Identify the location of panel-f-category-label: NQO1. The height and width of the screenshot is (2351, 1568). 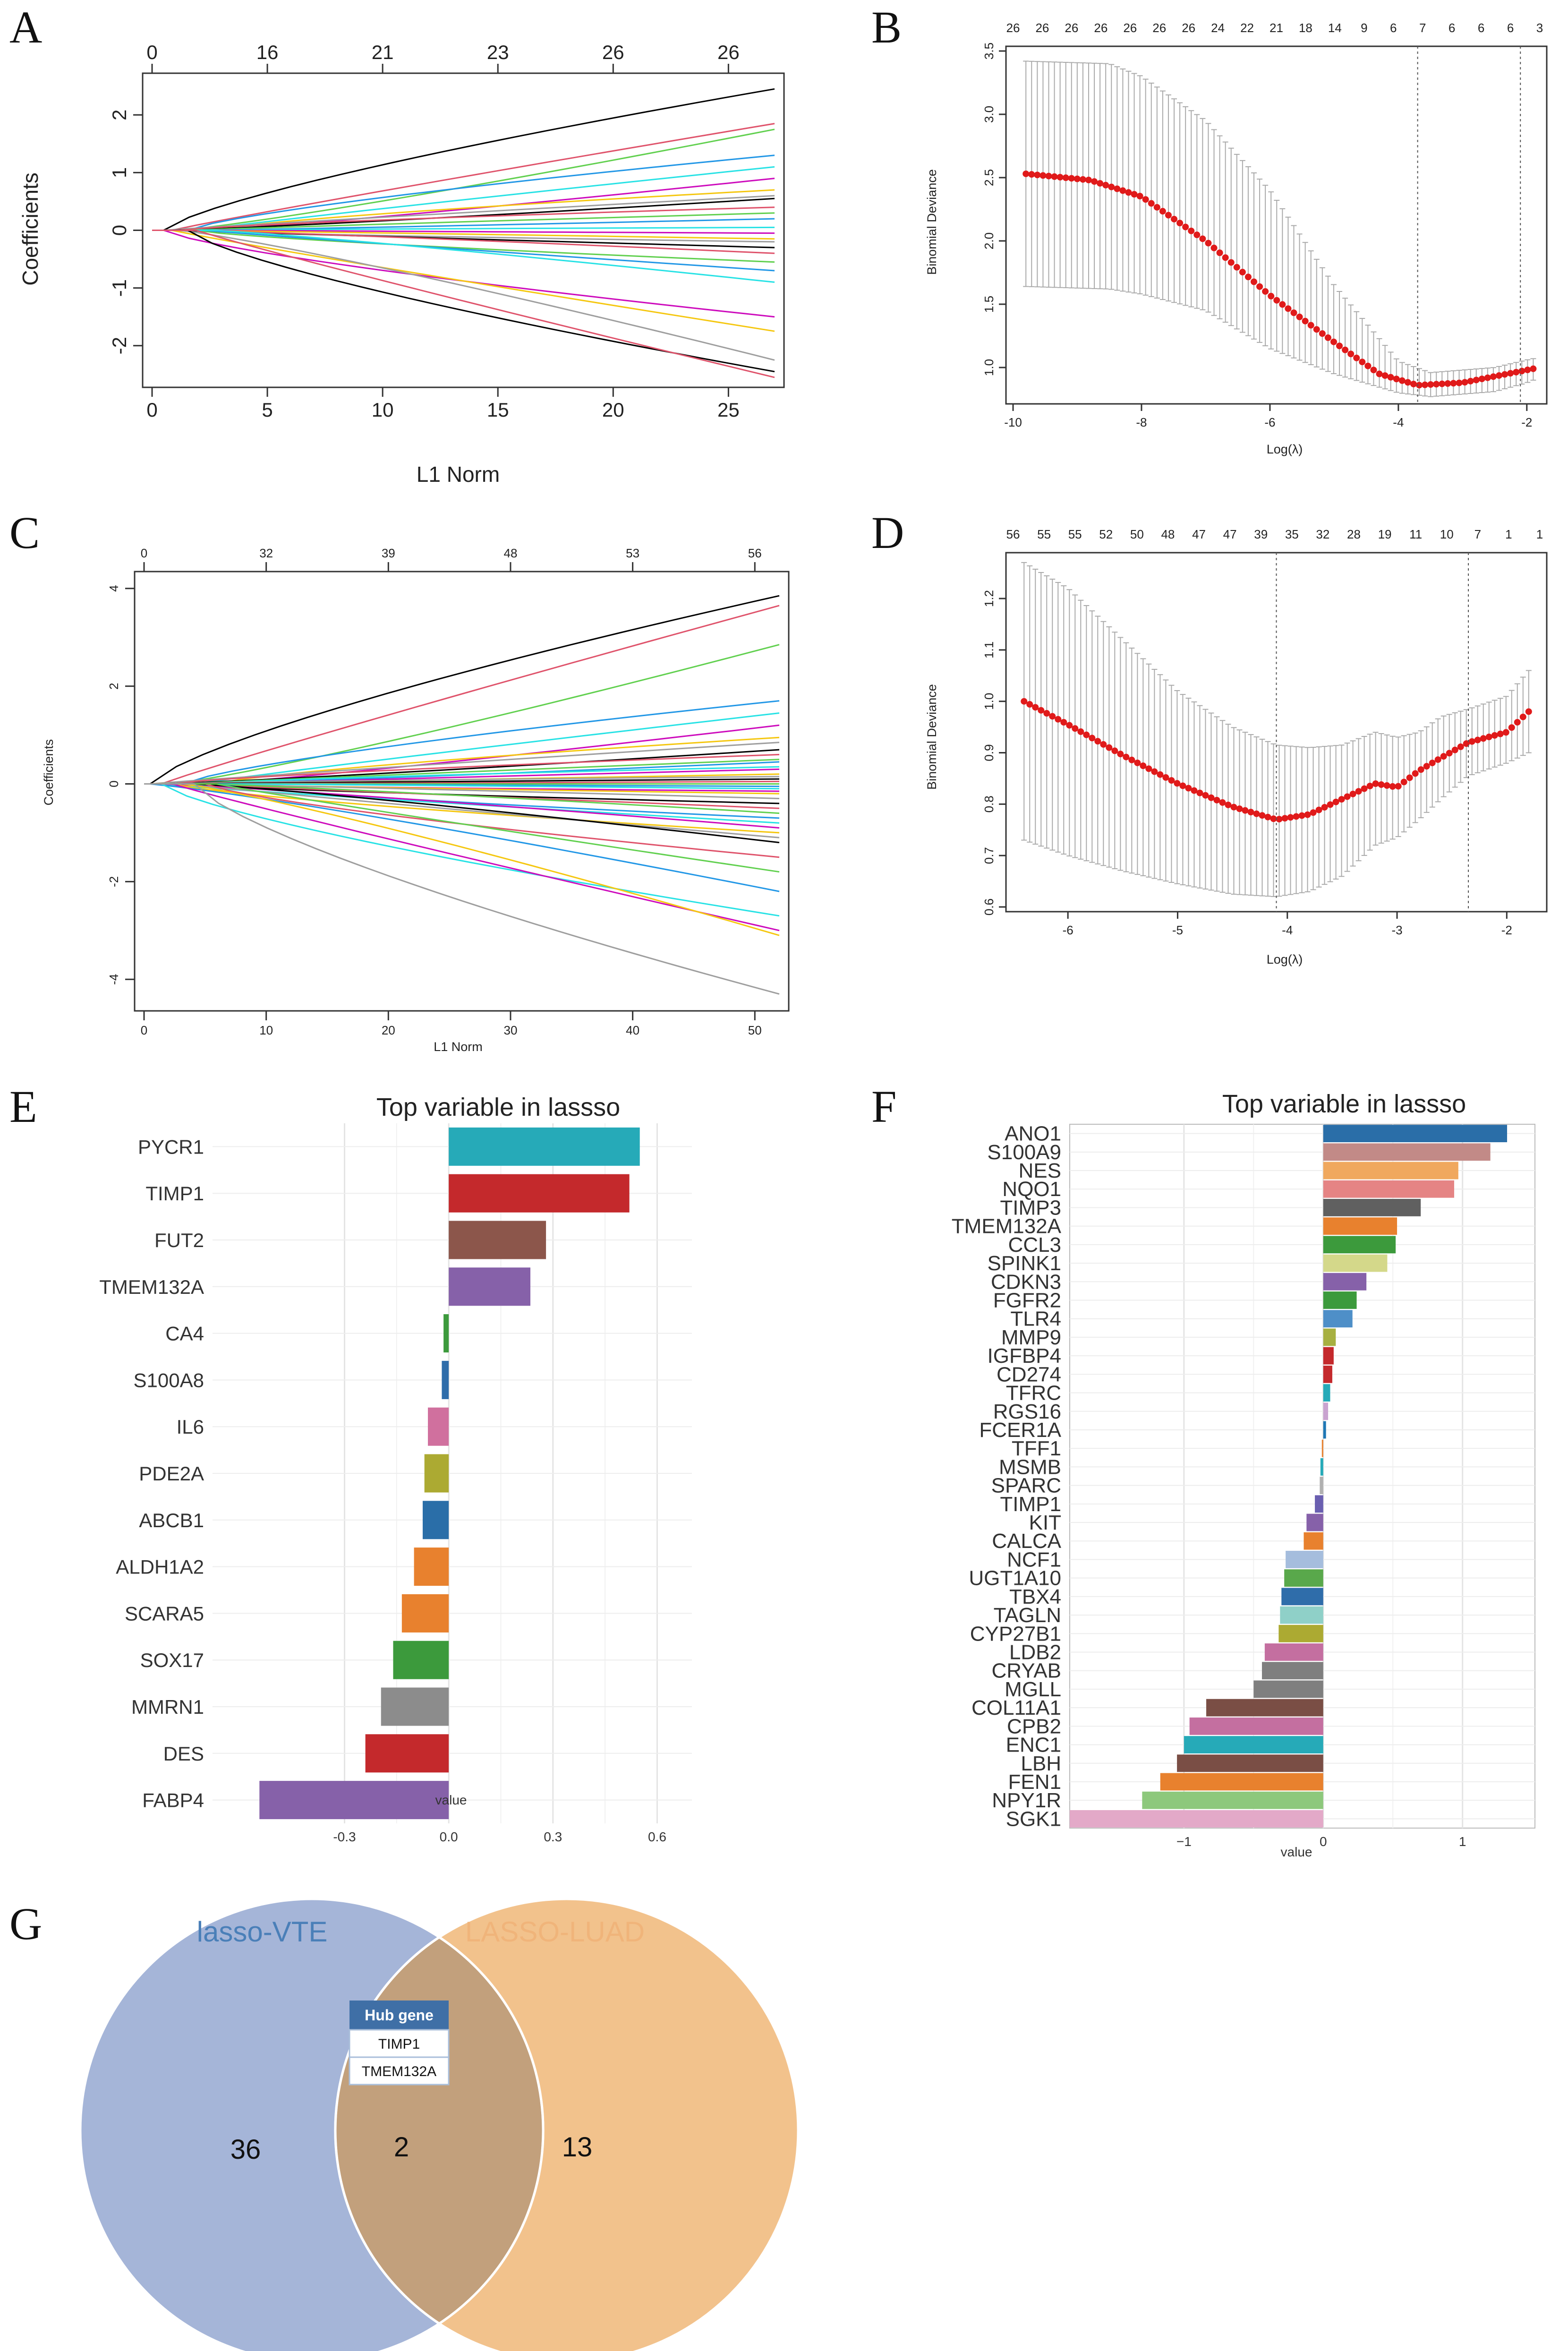
(1031, 1189).